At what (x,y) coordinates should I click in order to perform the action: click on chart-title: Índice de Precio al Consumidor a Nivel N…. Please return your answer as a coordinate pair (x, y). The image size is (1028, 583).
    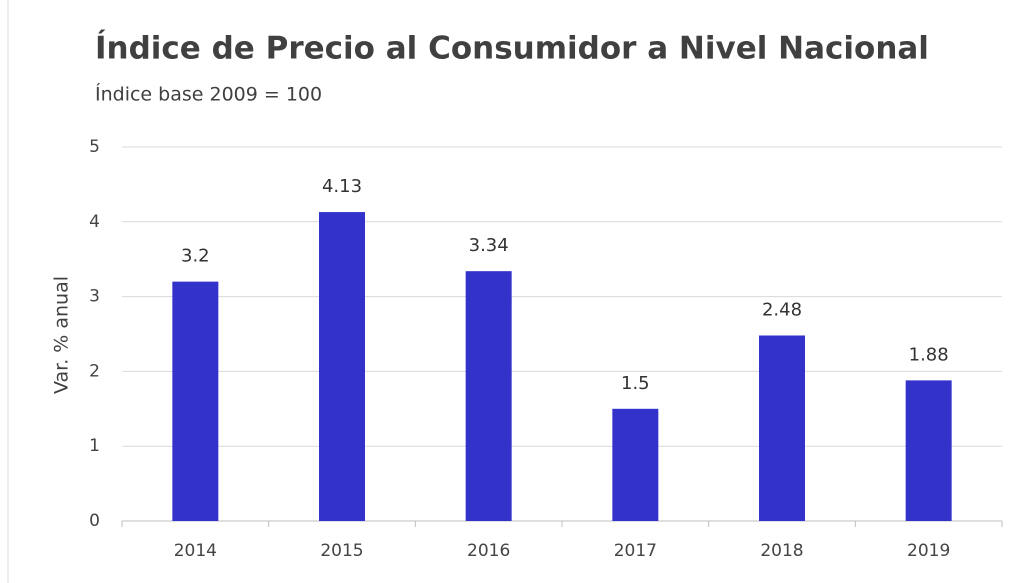
    Looking at the image, I should click on (512, 49).